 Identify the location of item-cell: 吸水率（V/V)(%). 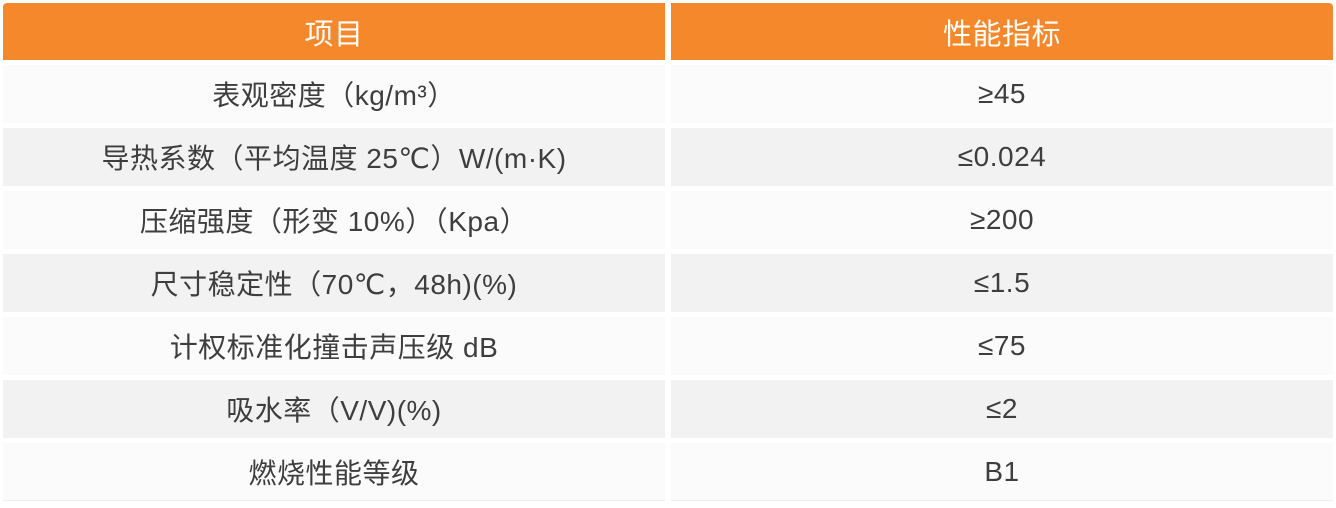
(334, 409).